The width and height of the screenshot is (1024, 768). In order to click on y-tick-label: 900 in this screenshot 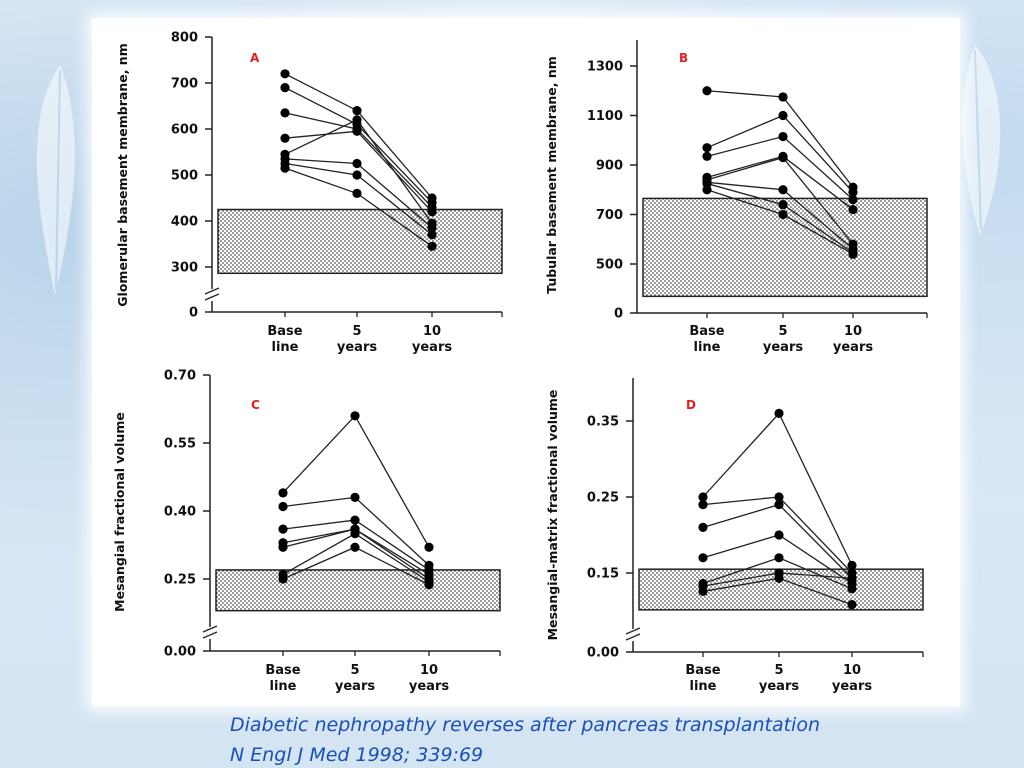, I will do `click(609, 166)`.